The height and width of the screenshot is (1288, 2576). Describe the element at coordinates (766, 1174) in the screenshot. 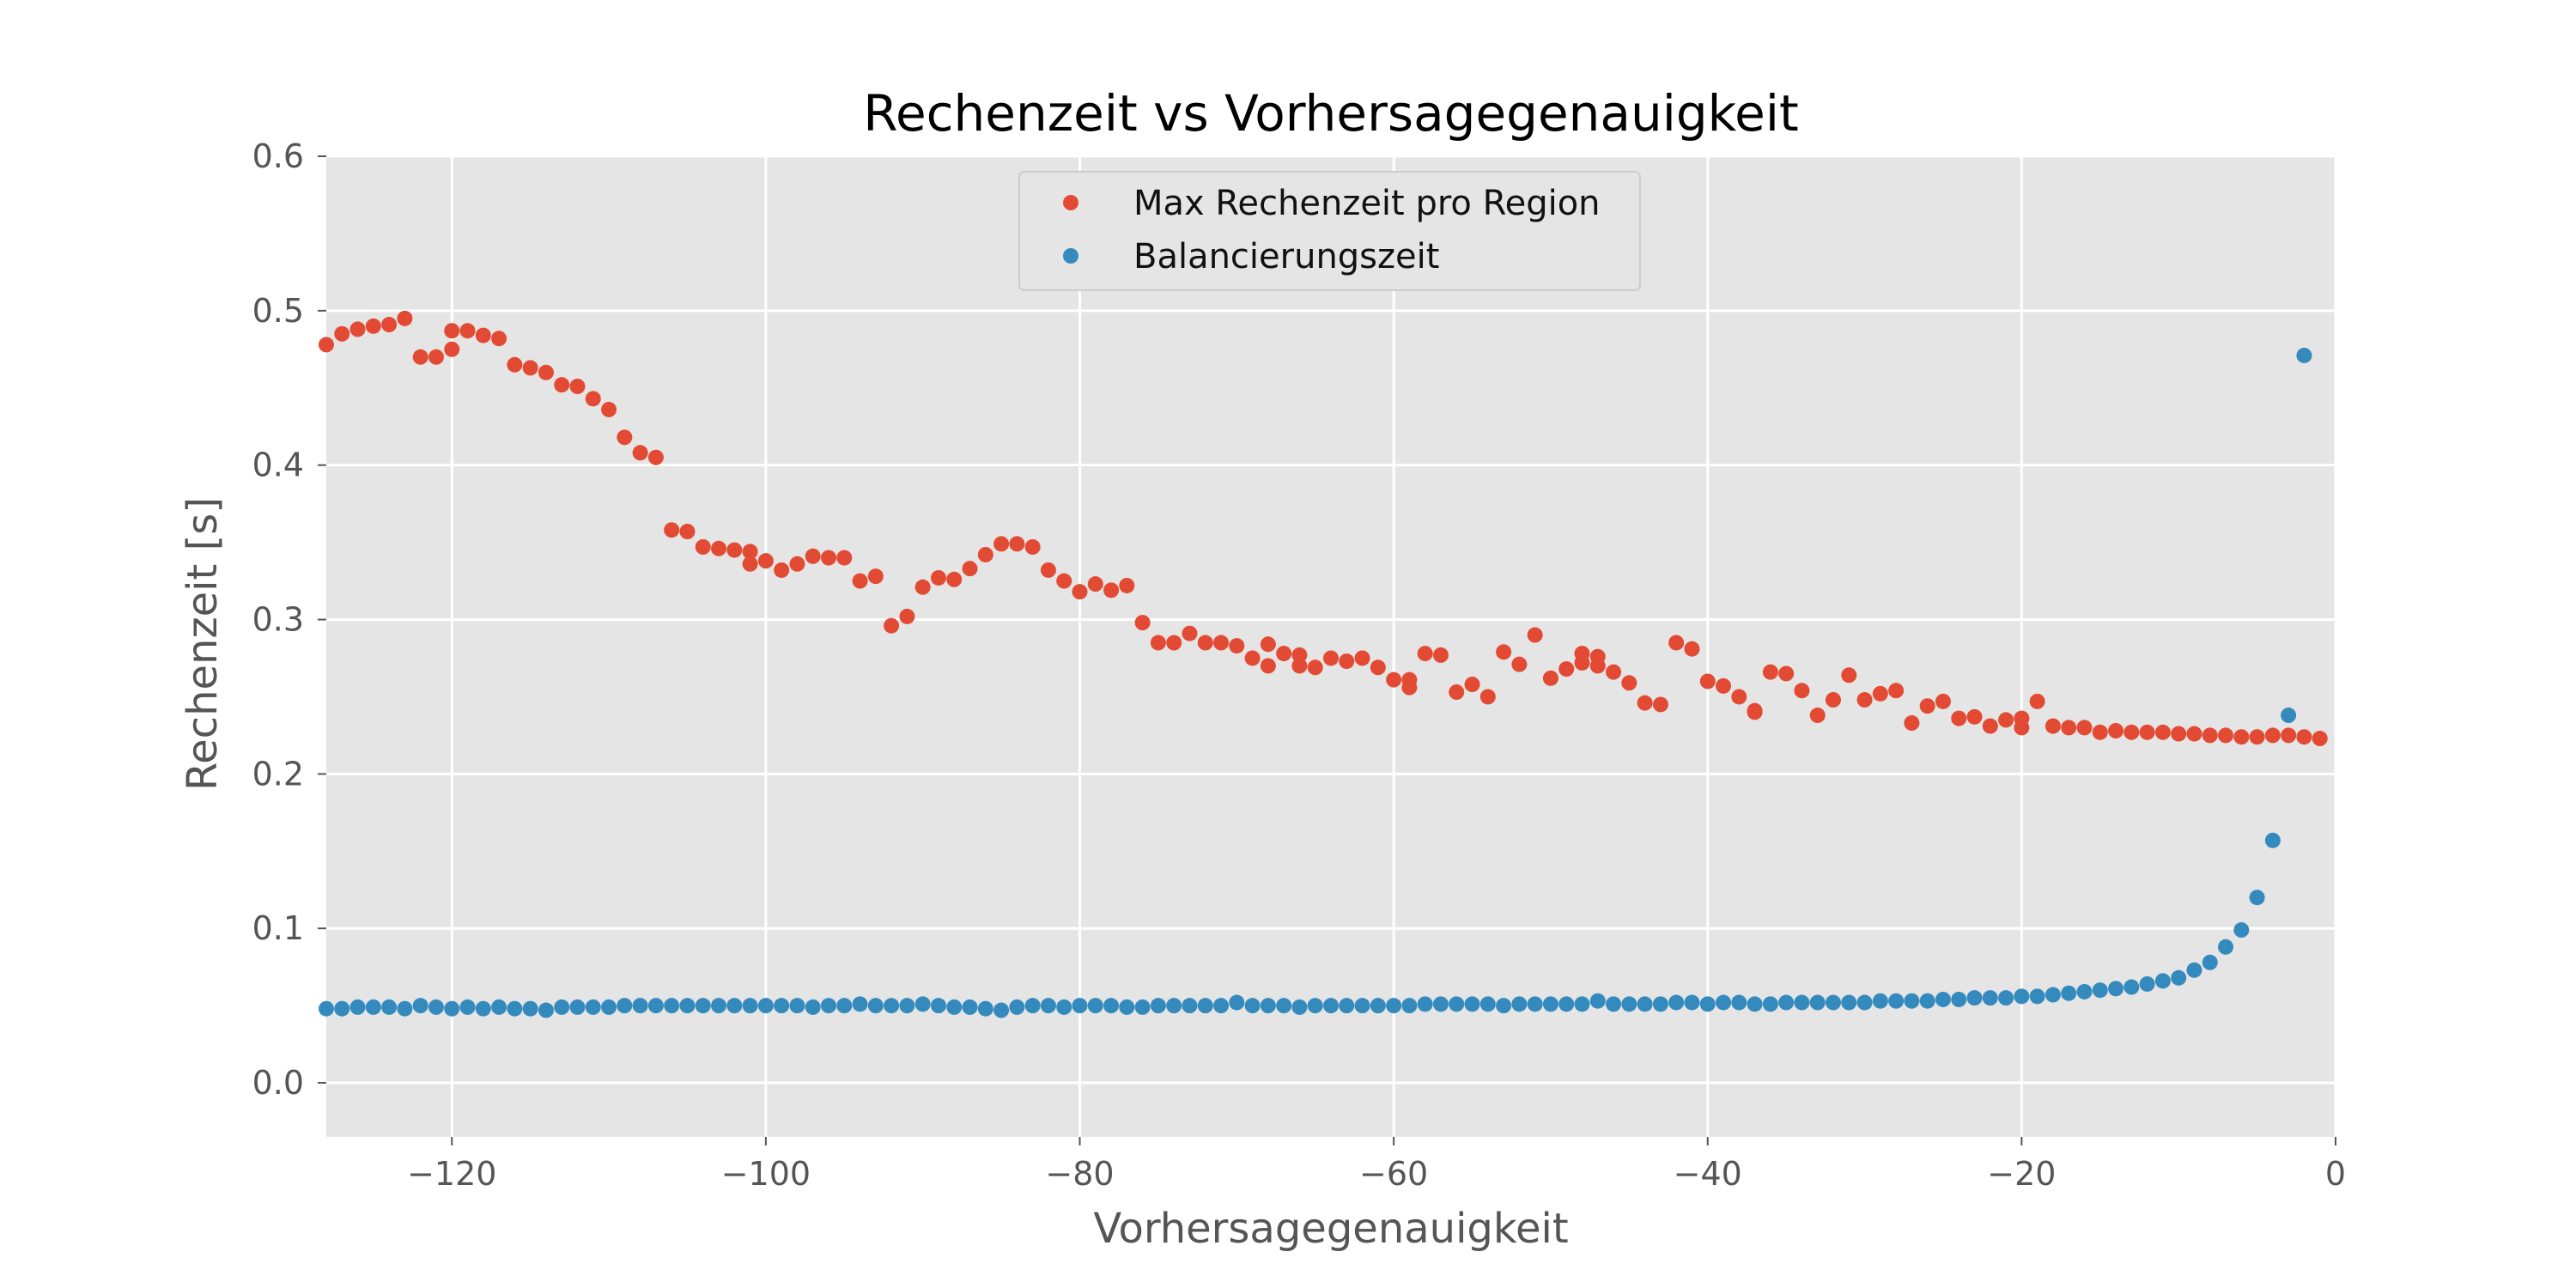

I see `x-tick-label: −100` at that location.